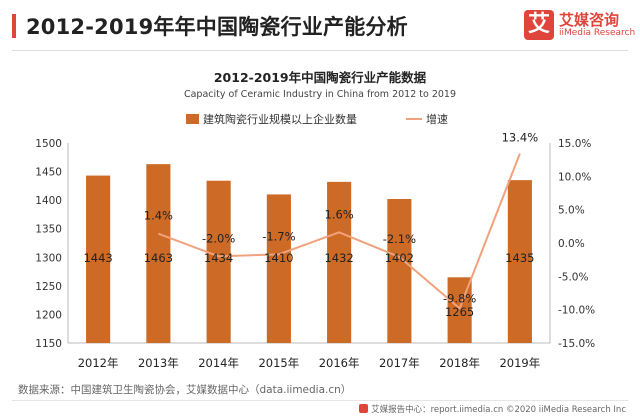  I want to click on y2-tick-label: -15.0%, so click(576, 344).